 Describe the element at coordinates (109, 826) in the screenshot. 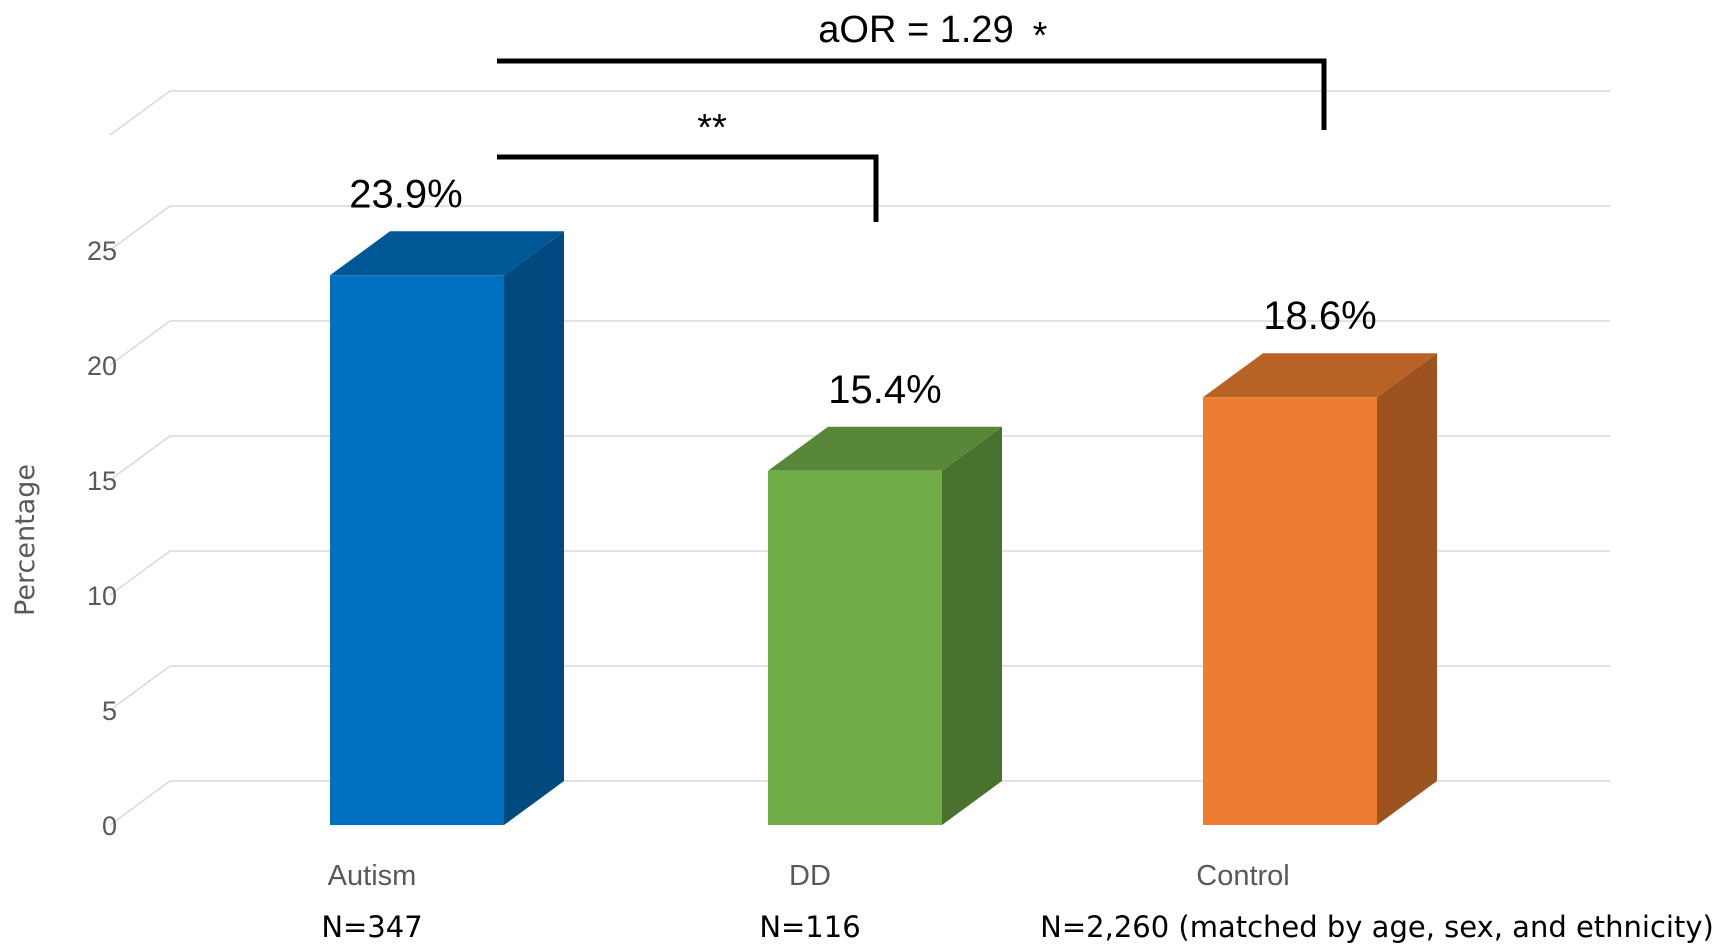

I see `y-tick-label: 0` at that location.